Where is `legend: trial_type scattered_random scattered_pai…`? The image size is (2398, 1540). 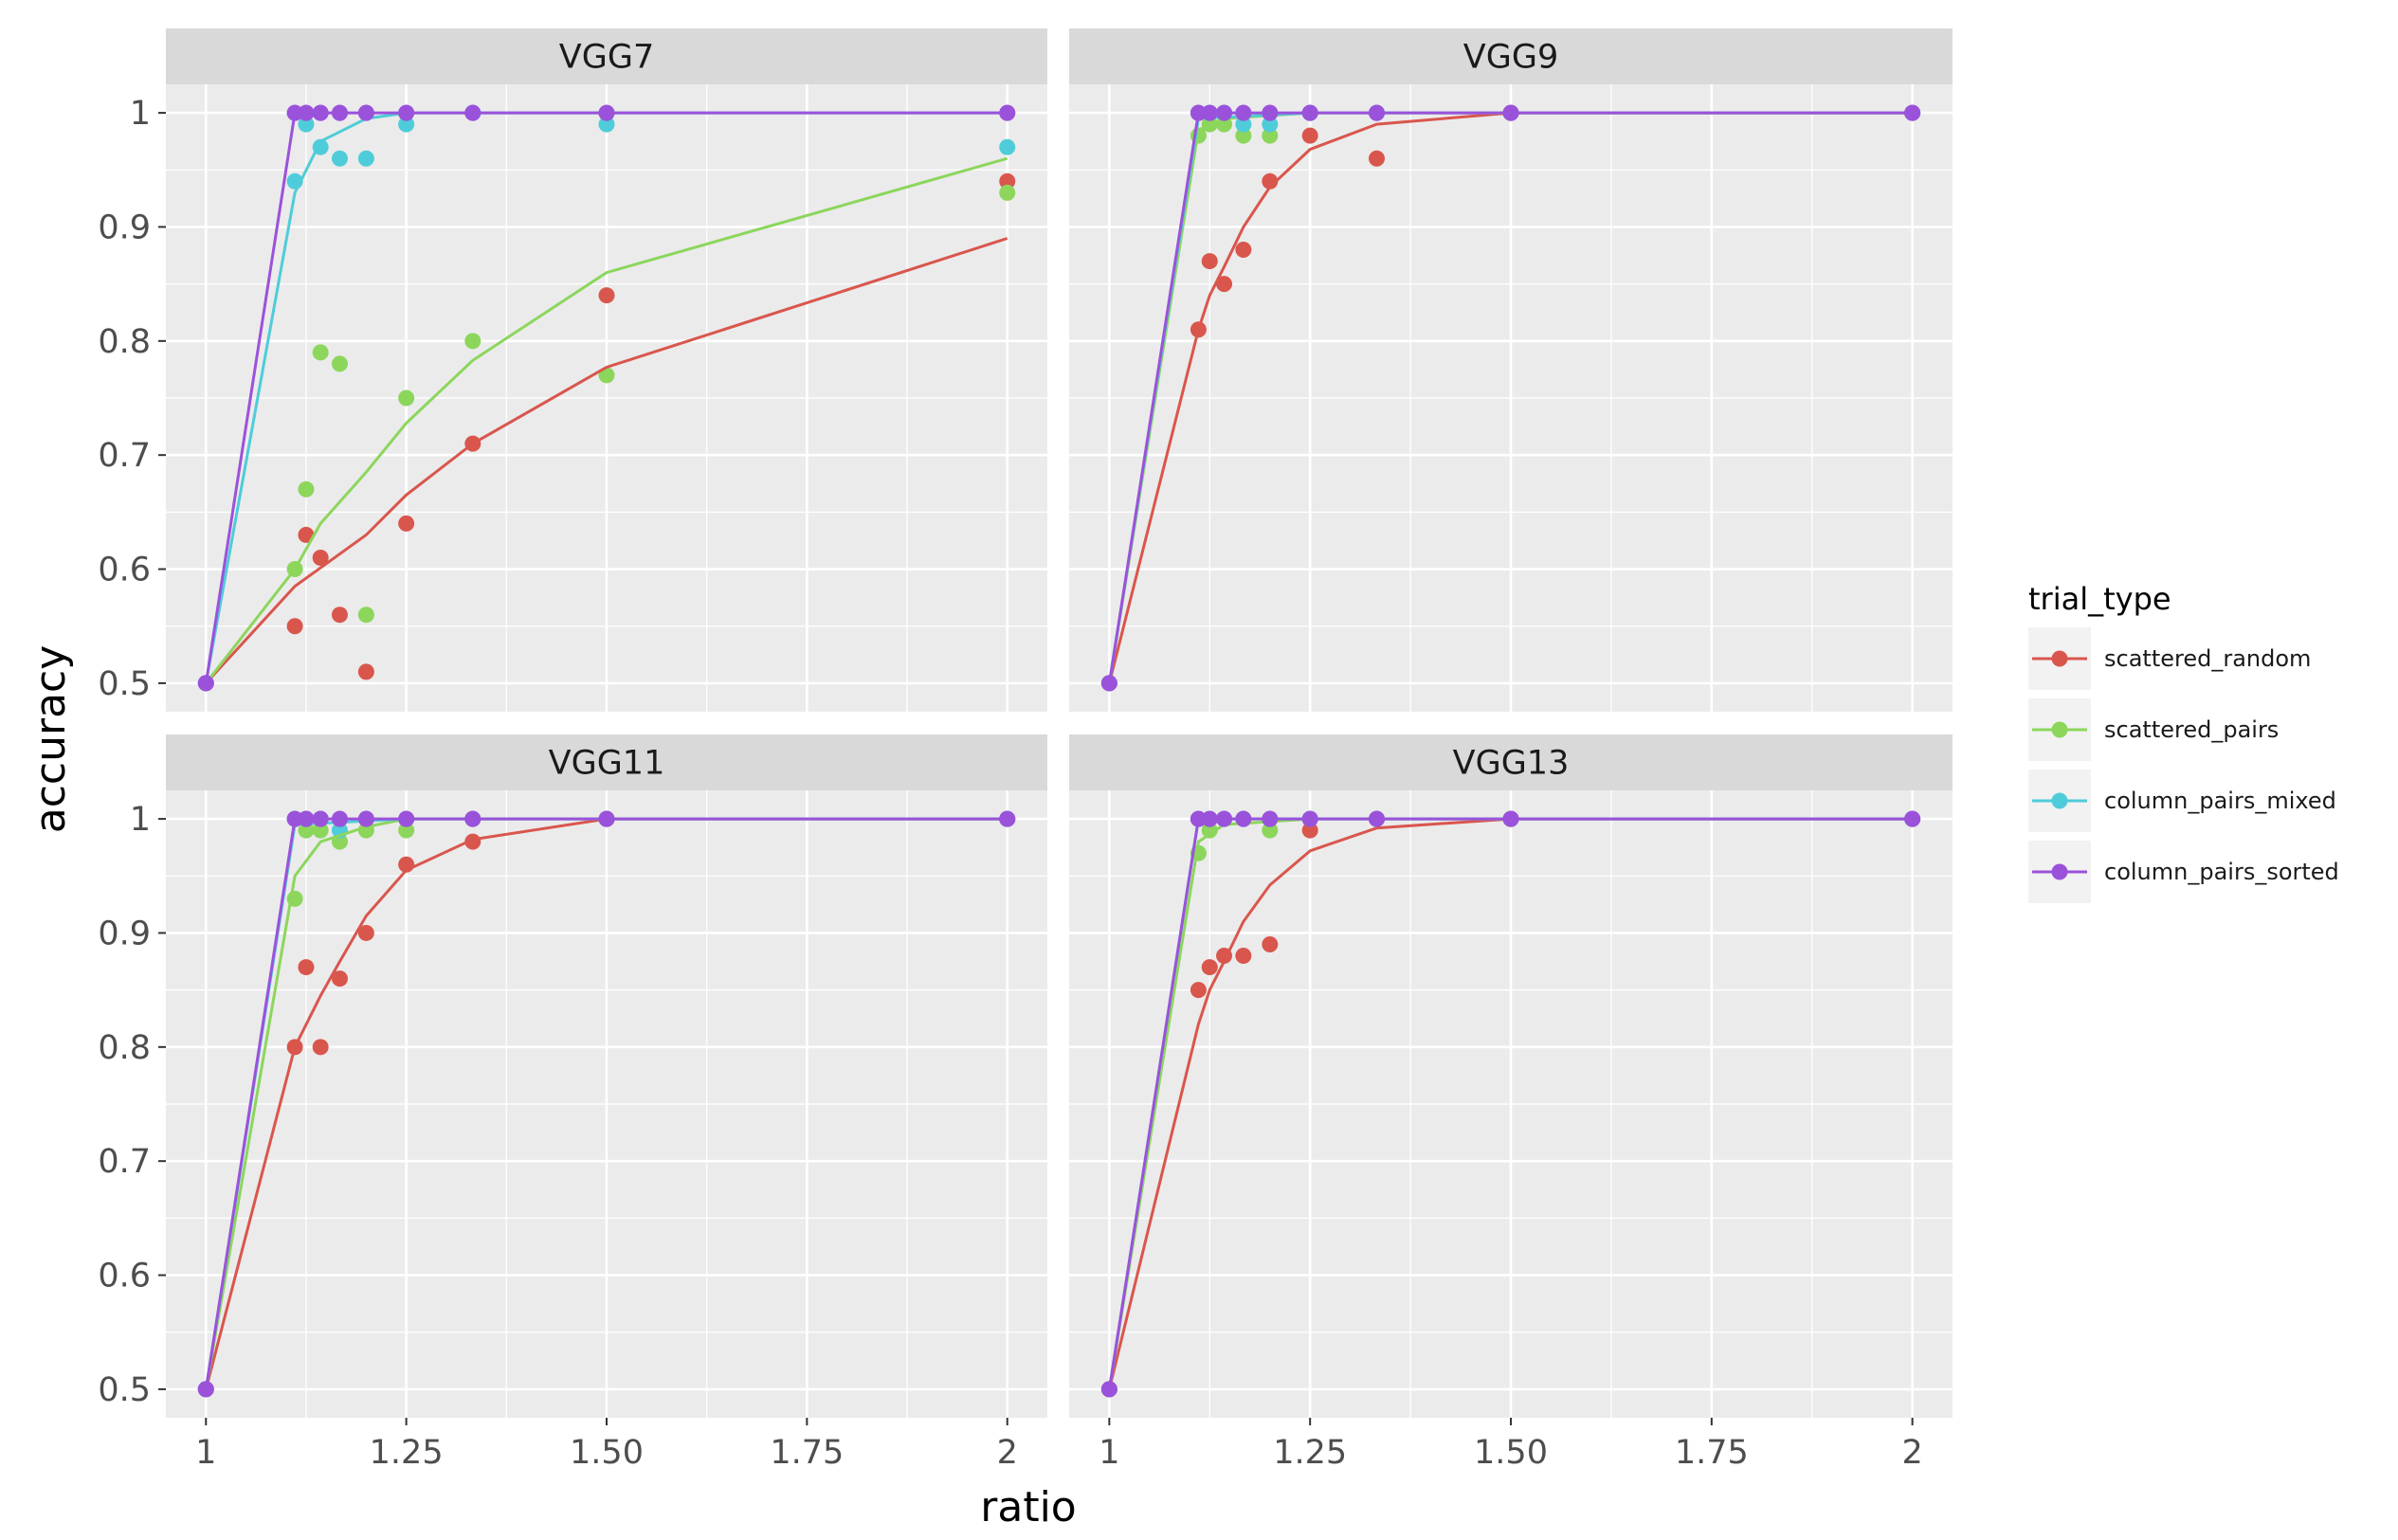 legend: trial_type scattered_random scattered_pai… is located at coordinates (2183, 742).